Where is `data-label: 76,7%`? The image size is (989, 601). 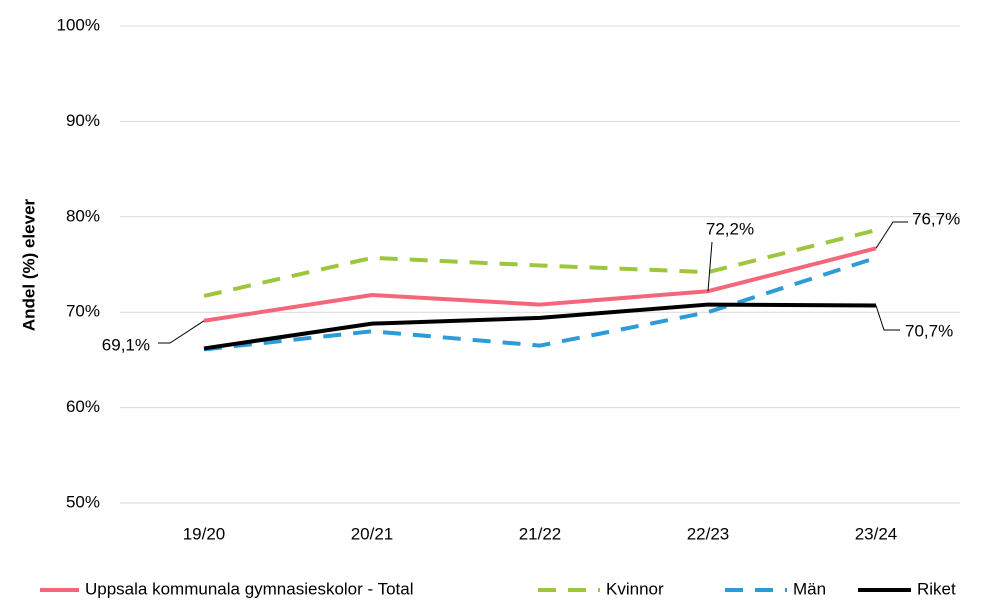 data-label: 76,7% is located at coordinates (936, 218).